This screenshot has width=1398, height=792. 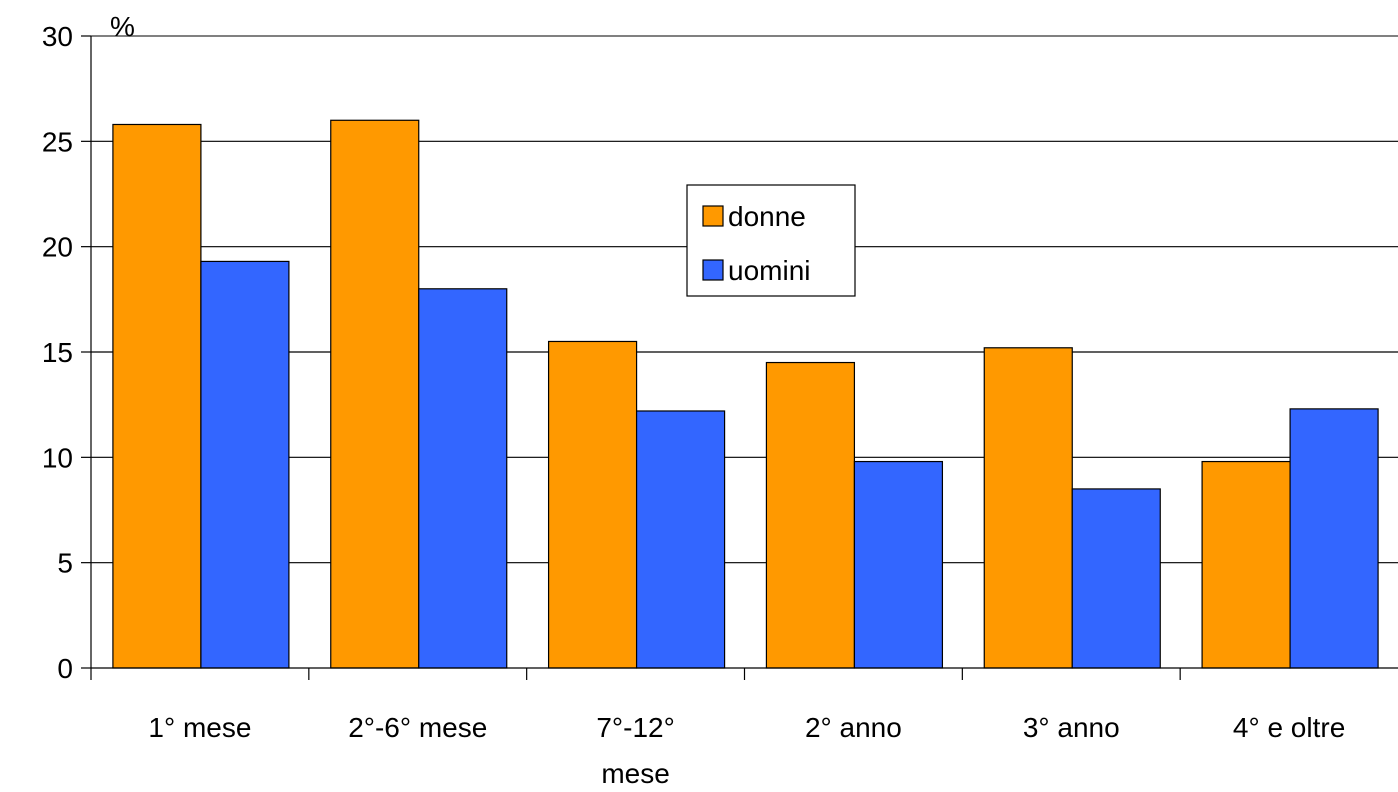 What do you see at coordinates (57, 36) in the screenshot?
I see `y-tick-label: 30` at bounding box center [57, 36].